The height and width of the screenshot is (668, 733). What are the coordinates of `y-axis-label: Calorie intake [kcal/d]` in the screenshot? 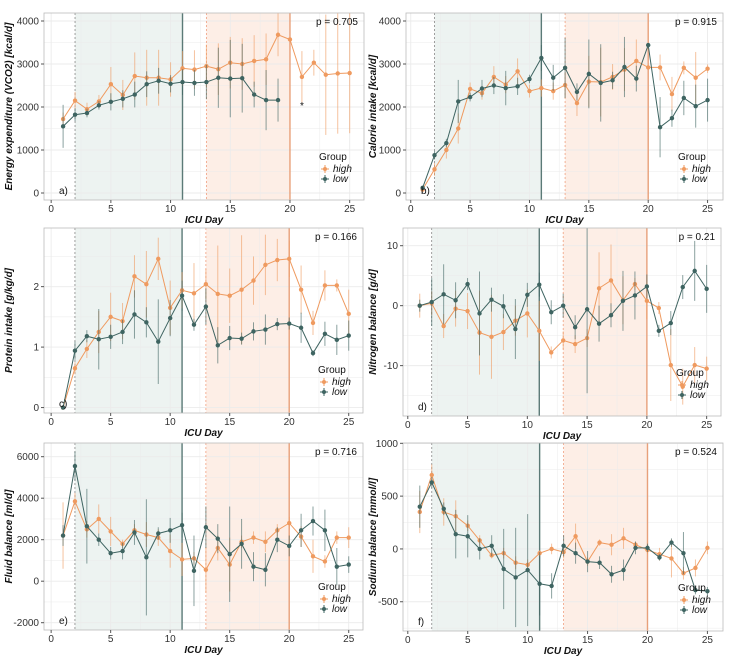 It's located at (373, 106).